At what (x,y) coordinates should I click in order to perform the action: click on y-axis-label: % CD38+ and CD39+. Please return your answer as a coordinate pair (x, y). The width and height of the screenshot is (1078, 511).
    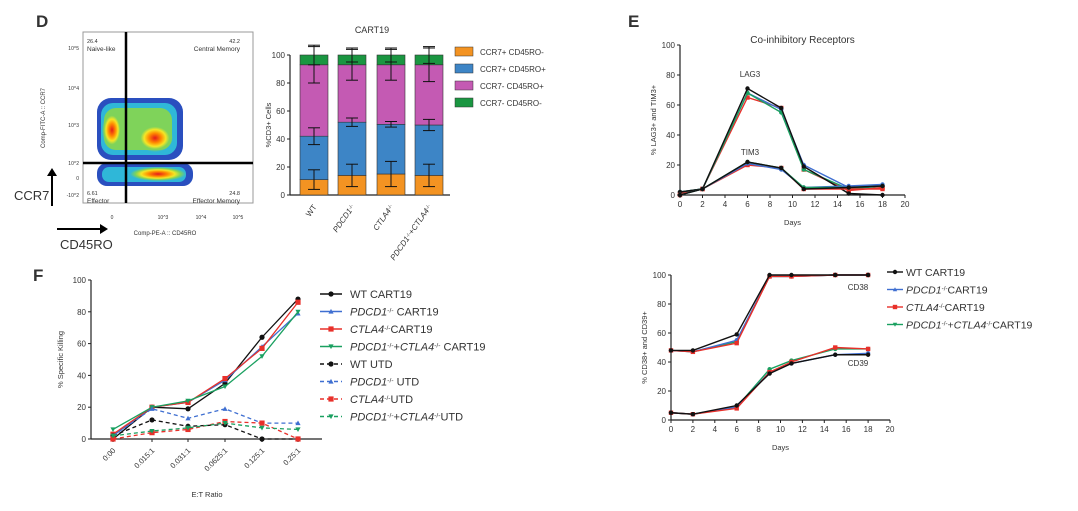
    Looking at the image, I should click on (644, 347).